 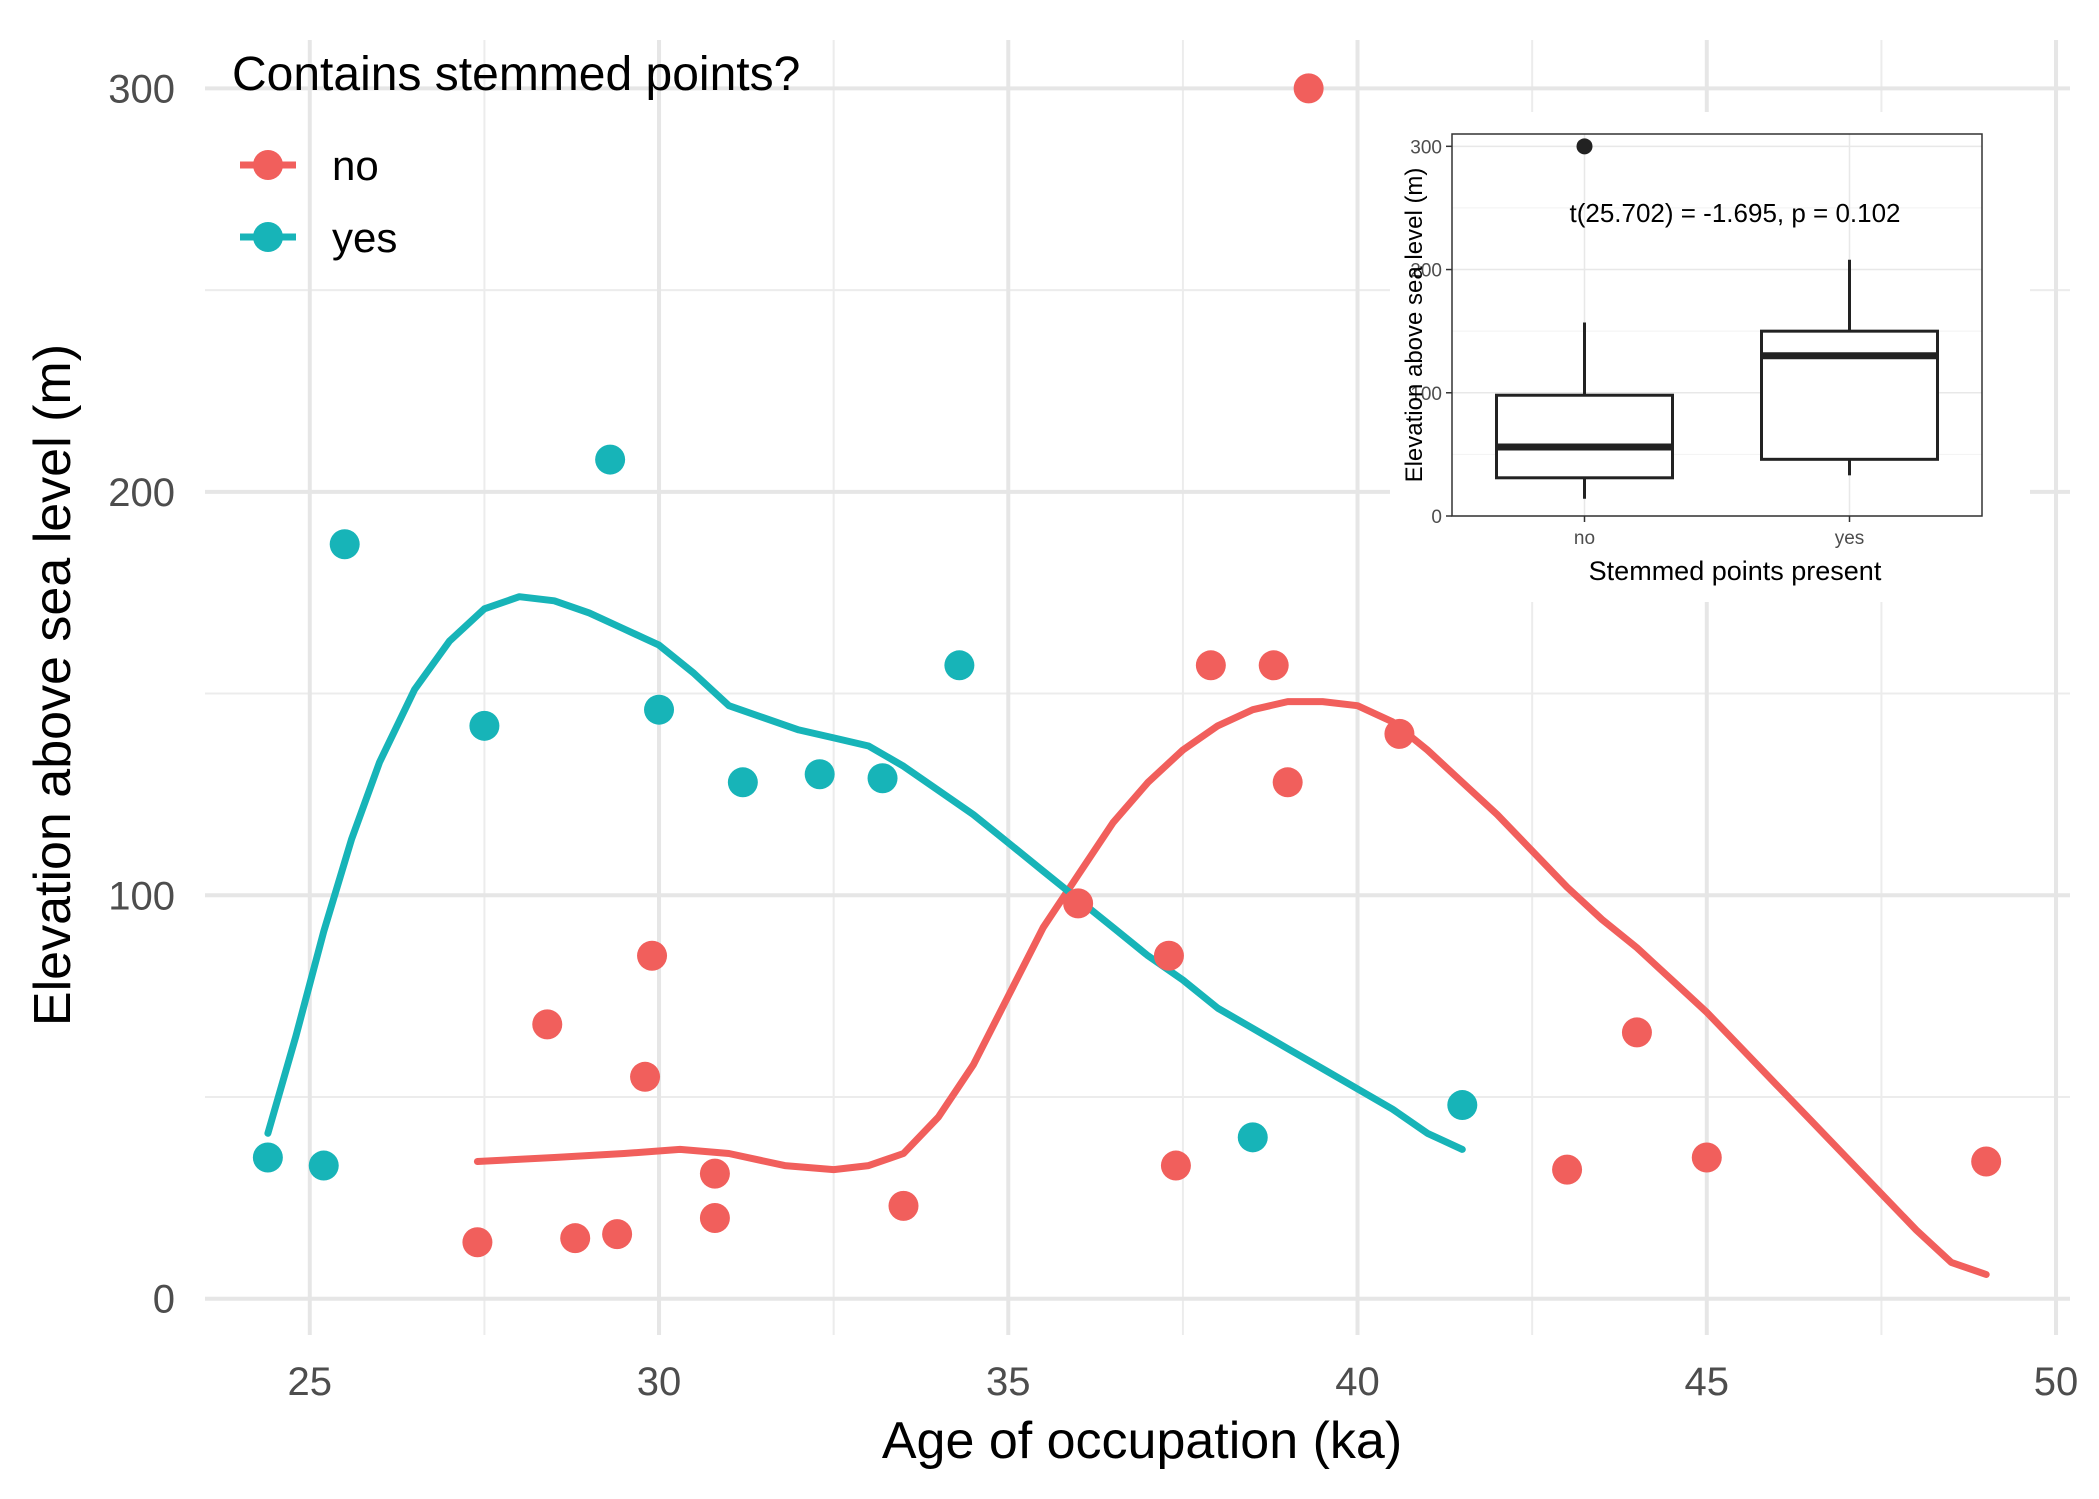 I want to click on y-tick-label: 300, so click(x=141, y=89).